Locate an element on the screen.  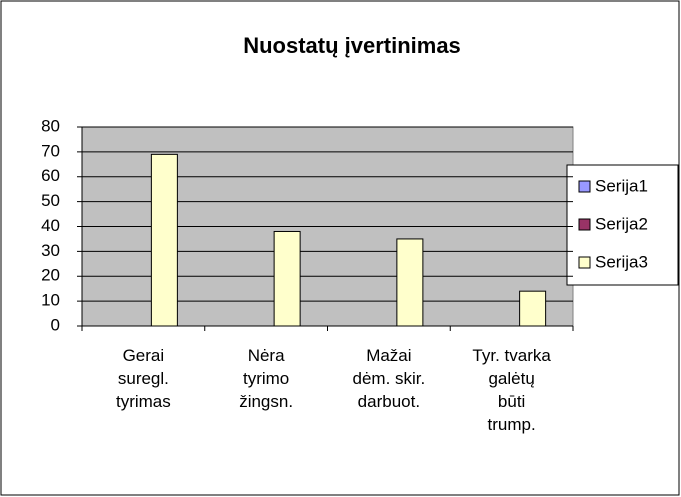
chart-title: Nuostatų įvertinimas is located at coordinates (352, 45).